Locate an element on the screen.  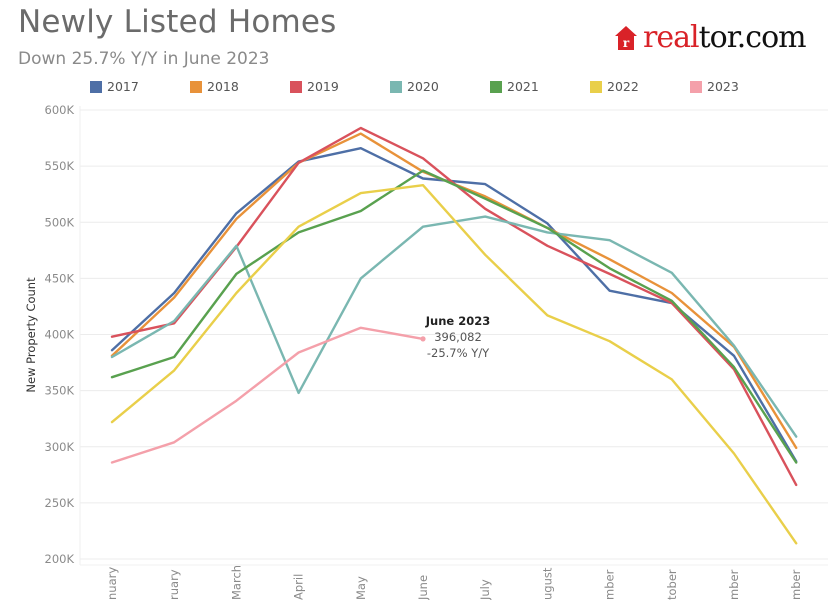
annotation-line-1: June 2023 is located at coordinates (457, 321).